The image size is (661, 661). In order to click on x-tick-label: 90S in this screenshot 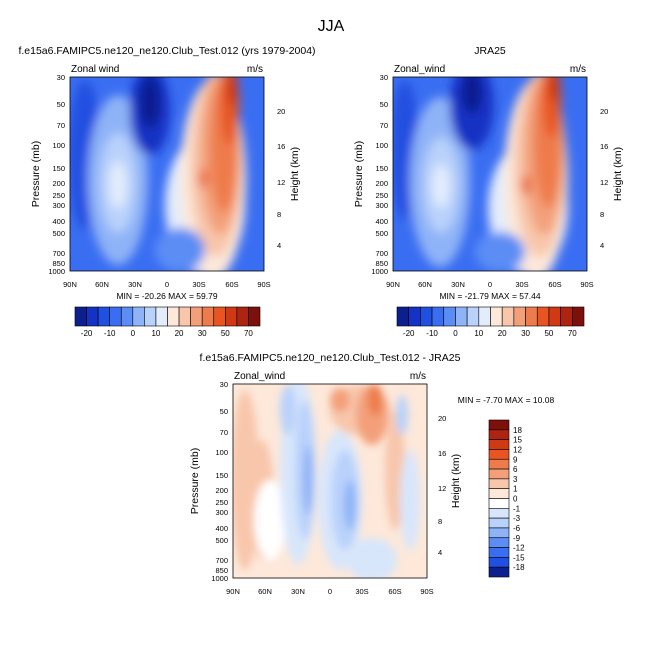, I will do `click(426, 591)`.